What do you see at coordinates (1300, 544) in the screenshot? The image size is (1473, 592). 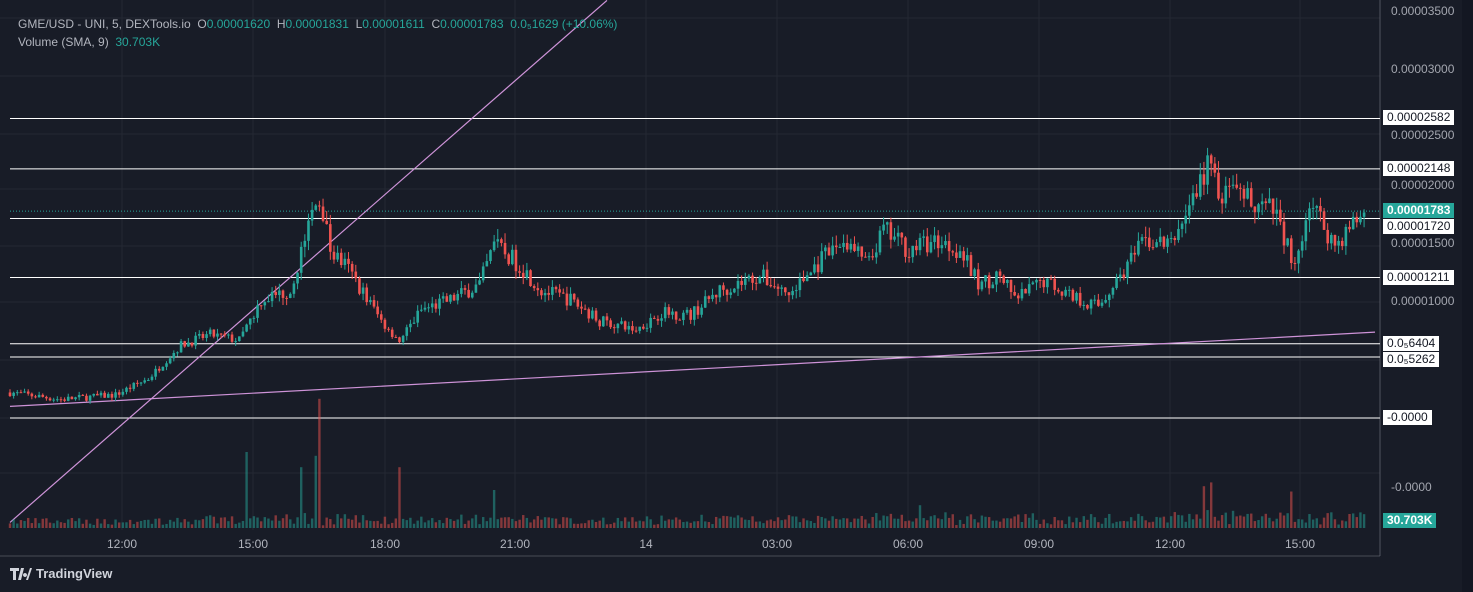 I see `time-axis-label: 15:00` at bounding box center [1300, 544].